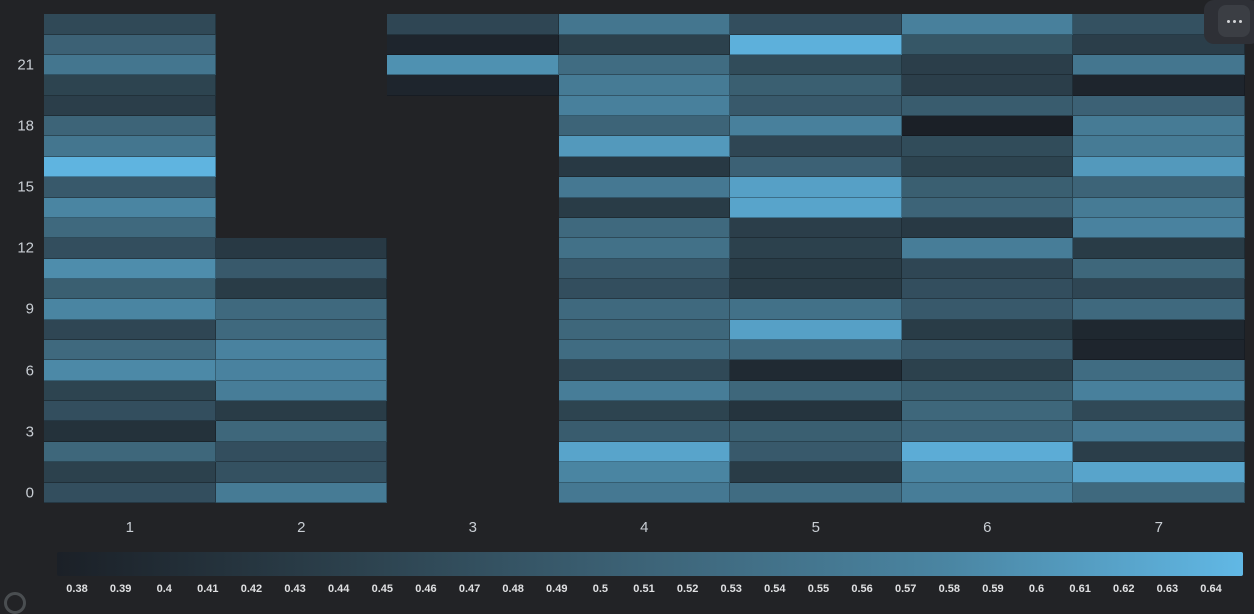  Describe the element at coordinates (650, 564) in the screenshot. I see `colorbar-gradient` at that location.